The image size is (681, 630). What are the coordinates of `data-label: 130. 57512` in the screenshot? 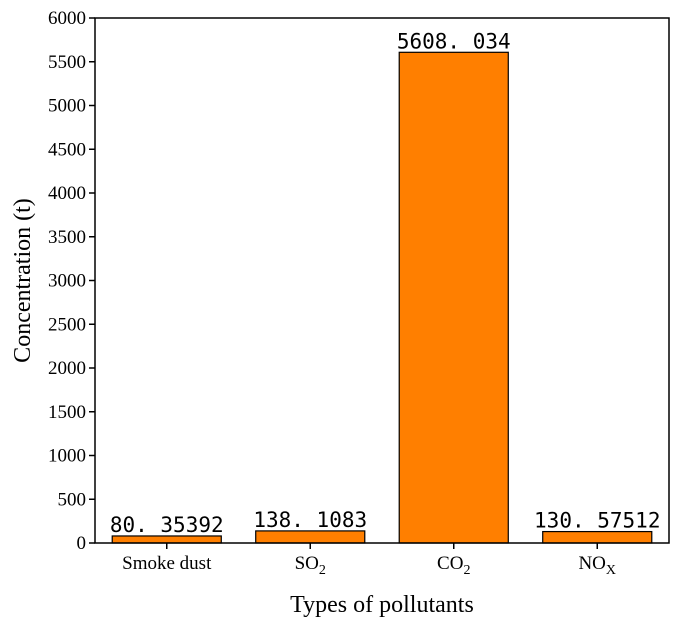 It's located at (597, 521).